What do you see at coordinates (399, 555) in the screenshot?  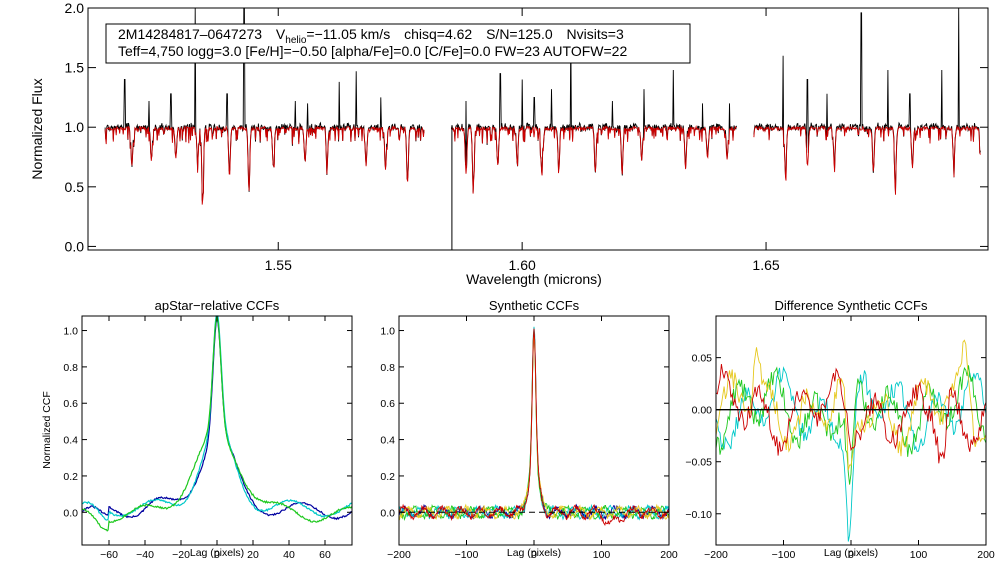 I see `ccf-synthetic-xtick-label: −200` at bounding box center [399, 555].